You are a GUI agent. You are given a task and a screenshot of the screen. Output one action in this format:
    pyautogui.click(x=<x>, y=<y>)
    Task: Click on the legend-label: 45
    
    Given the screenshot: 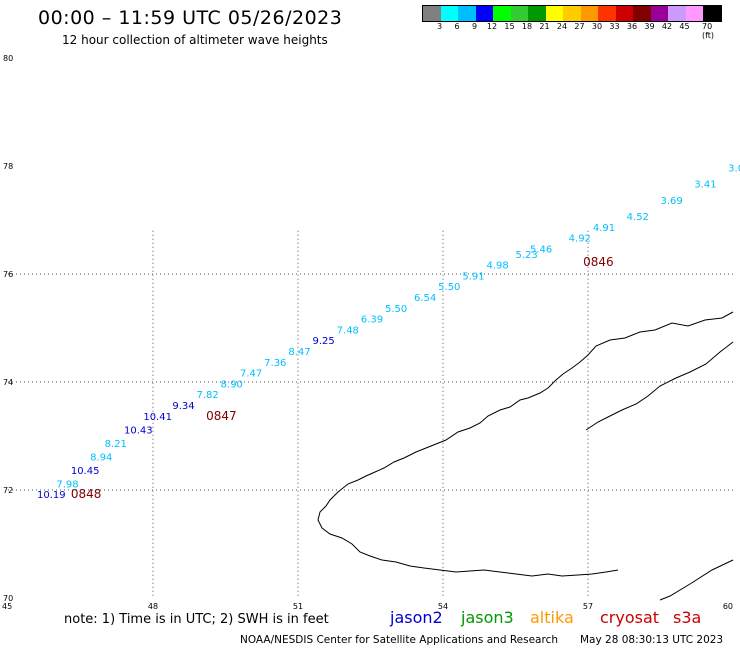 What is the action you would take?
    pyautogui.click(x=684, y=26)
    